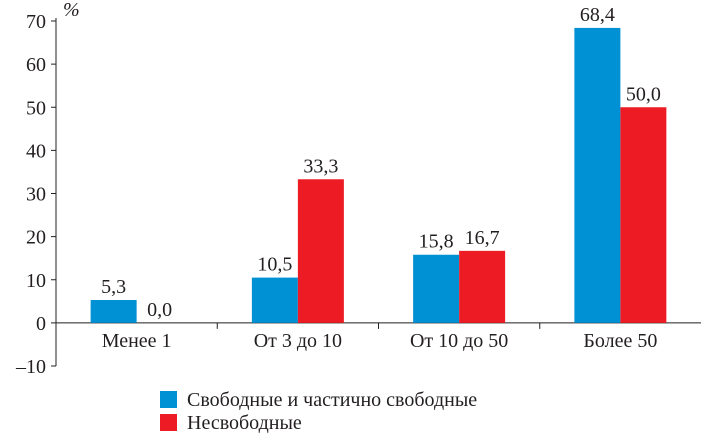 The image size is (701, 439). I want to click on y-tick-label: 50, so click(36, 108).